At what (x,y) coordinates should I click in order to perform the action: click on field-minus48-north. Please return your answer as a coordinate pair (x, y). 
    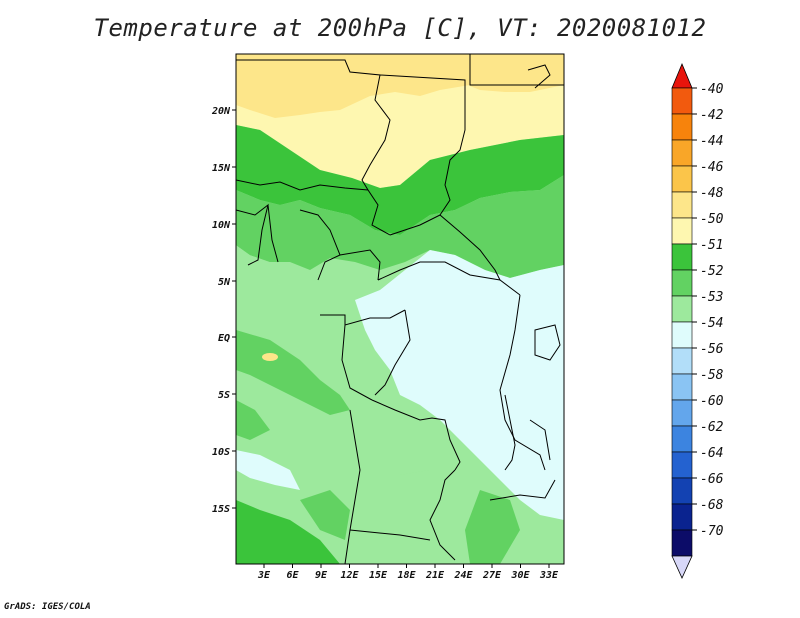
    Looking at the image, I should click on (353, 86).